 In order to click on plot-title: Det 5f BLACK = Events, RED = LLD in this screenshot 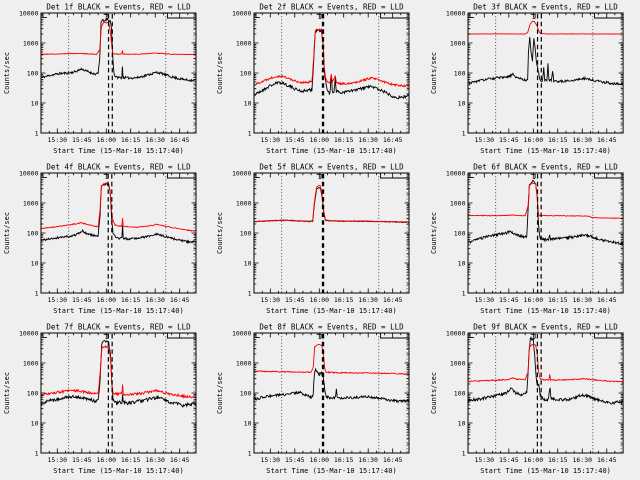, I will do `click(332, 166)`.